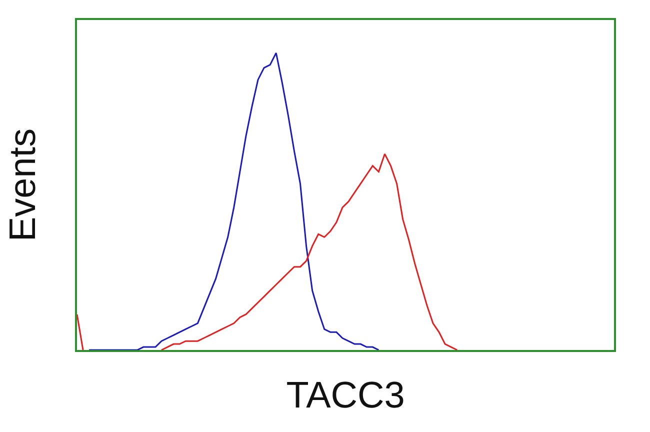 This screenshot has height=432, width=650. I want to click on x-axis-title: TACC3, so click(345, 395).